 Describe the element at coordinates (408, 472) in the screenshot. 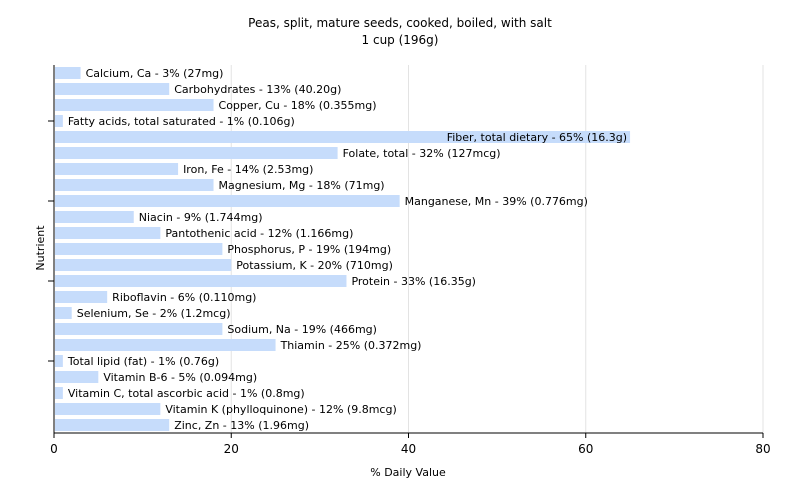

I see `x-axis-label: % Daily Value` at that location.